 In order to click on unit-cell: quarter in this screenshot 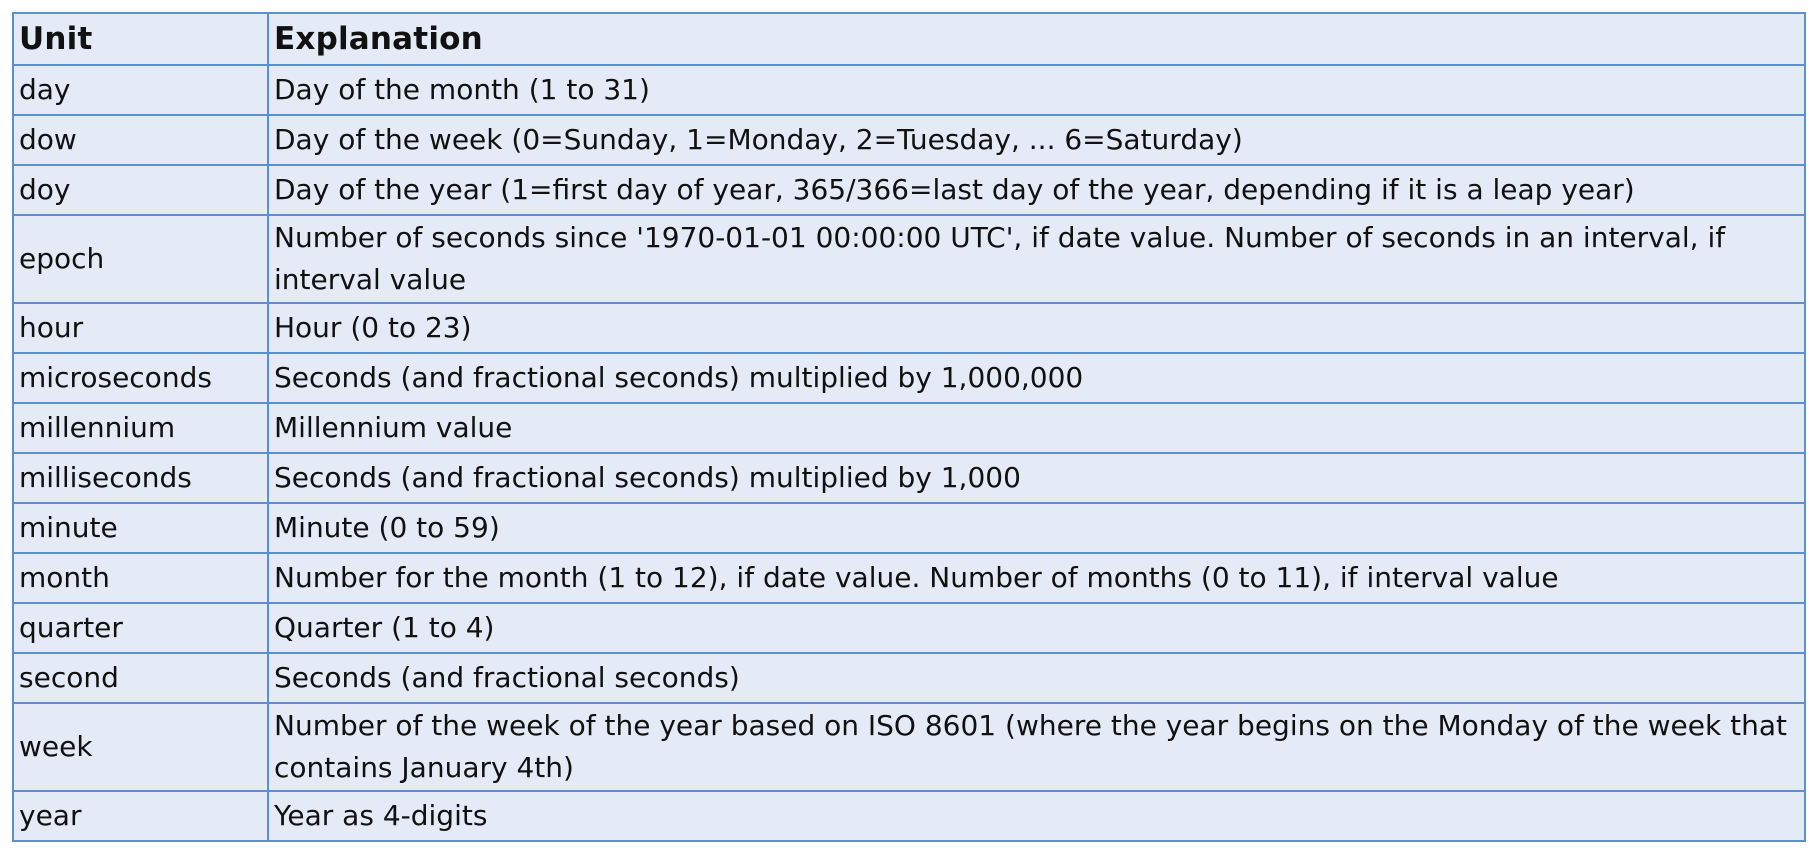, I will do `click(140, 628)`.